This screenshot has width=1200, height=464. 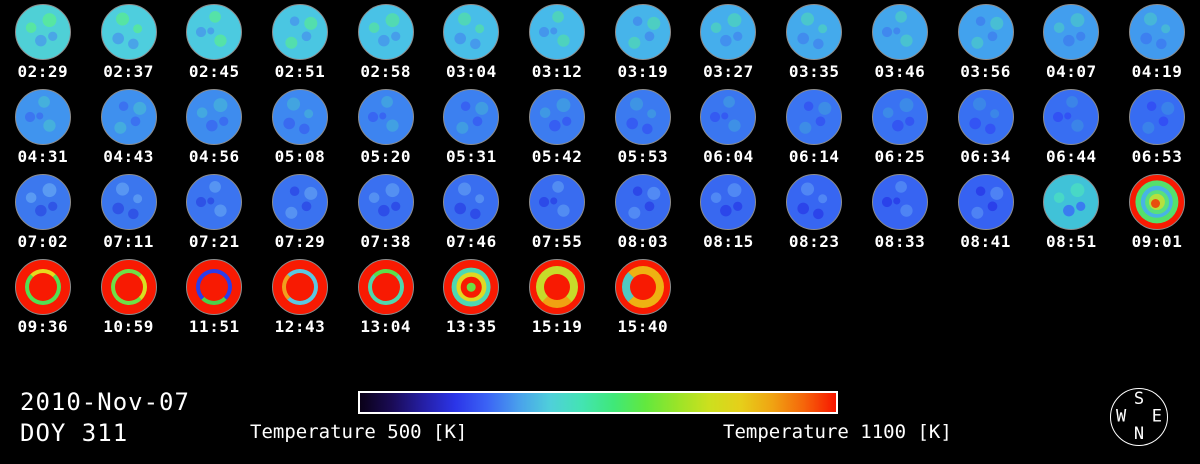 I want to click on frame: 13:35, so click(x=472, y=301).